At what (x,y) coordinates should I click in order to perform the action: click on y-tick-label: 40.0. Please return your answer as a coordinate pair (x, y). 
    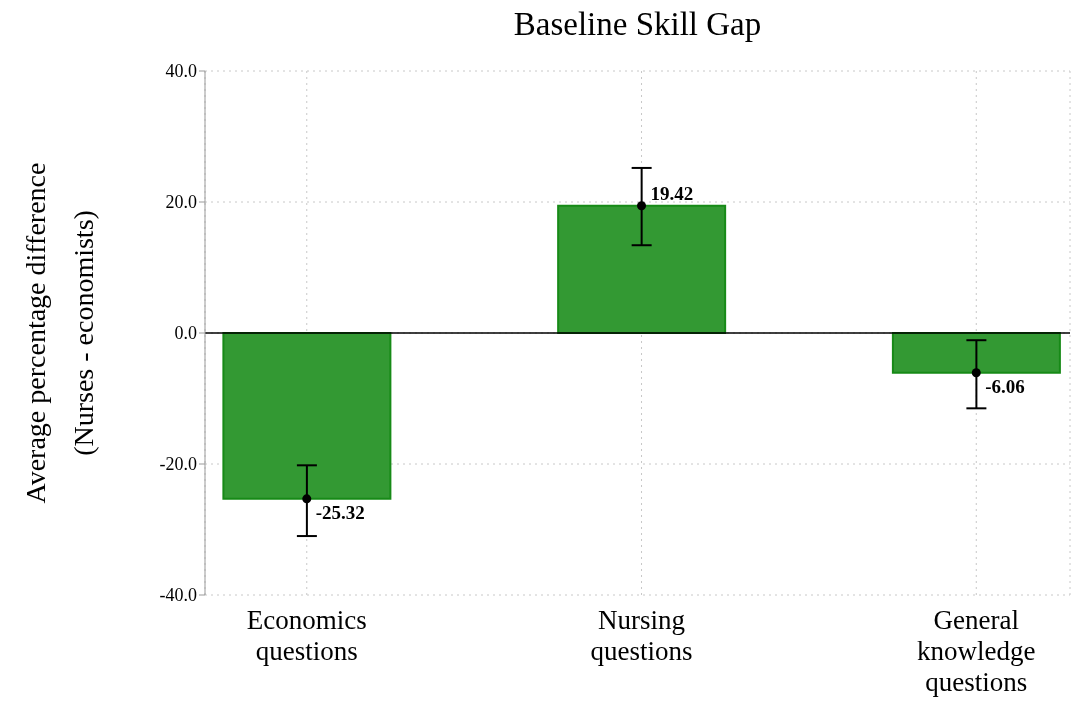
    Looking at the image, I should click on (181, 71).